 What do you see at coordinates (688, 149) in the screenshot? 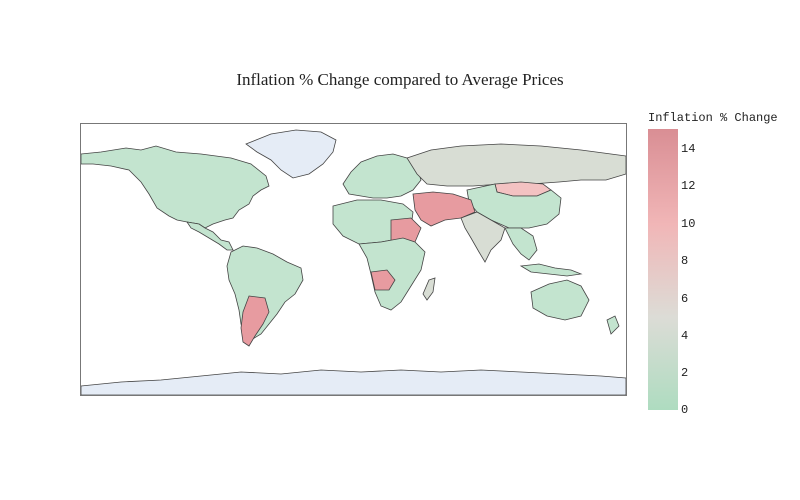
I see `colorbar-tick: 14` at bounding box center [688, 149].